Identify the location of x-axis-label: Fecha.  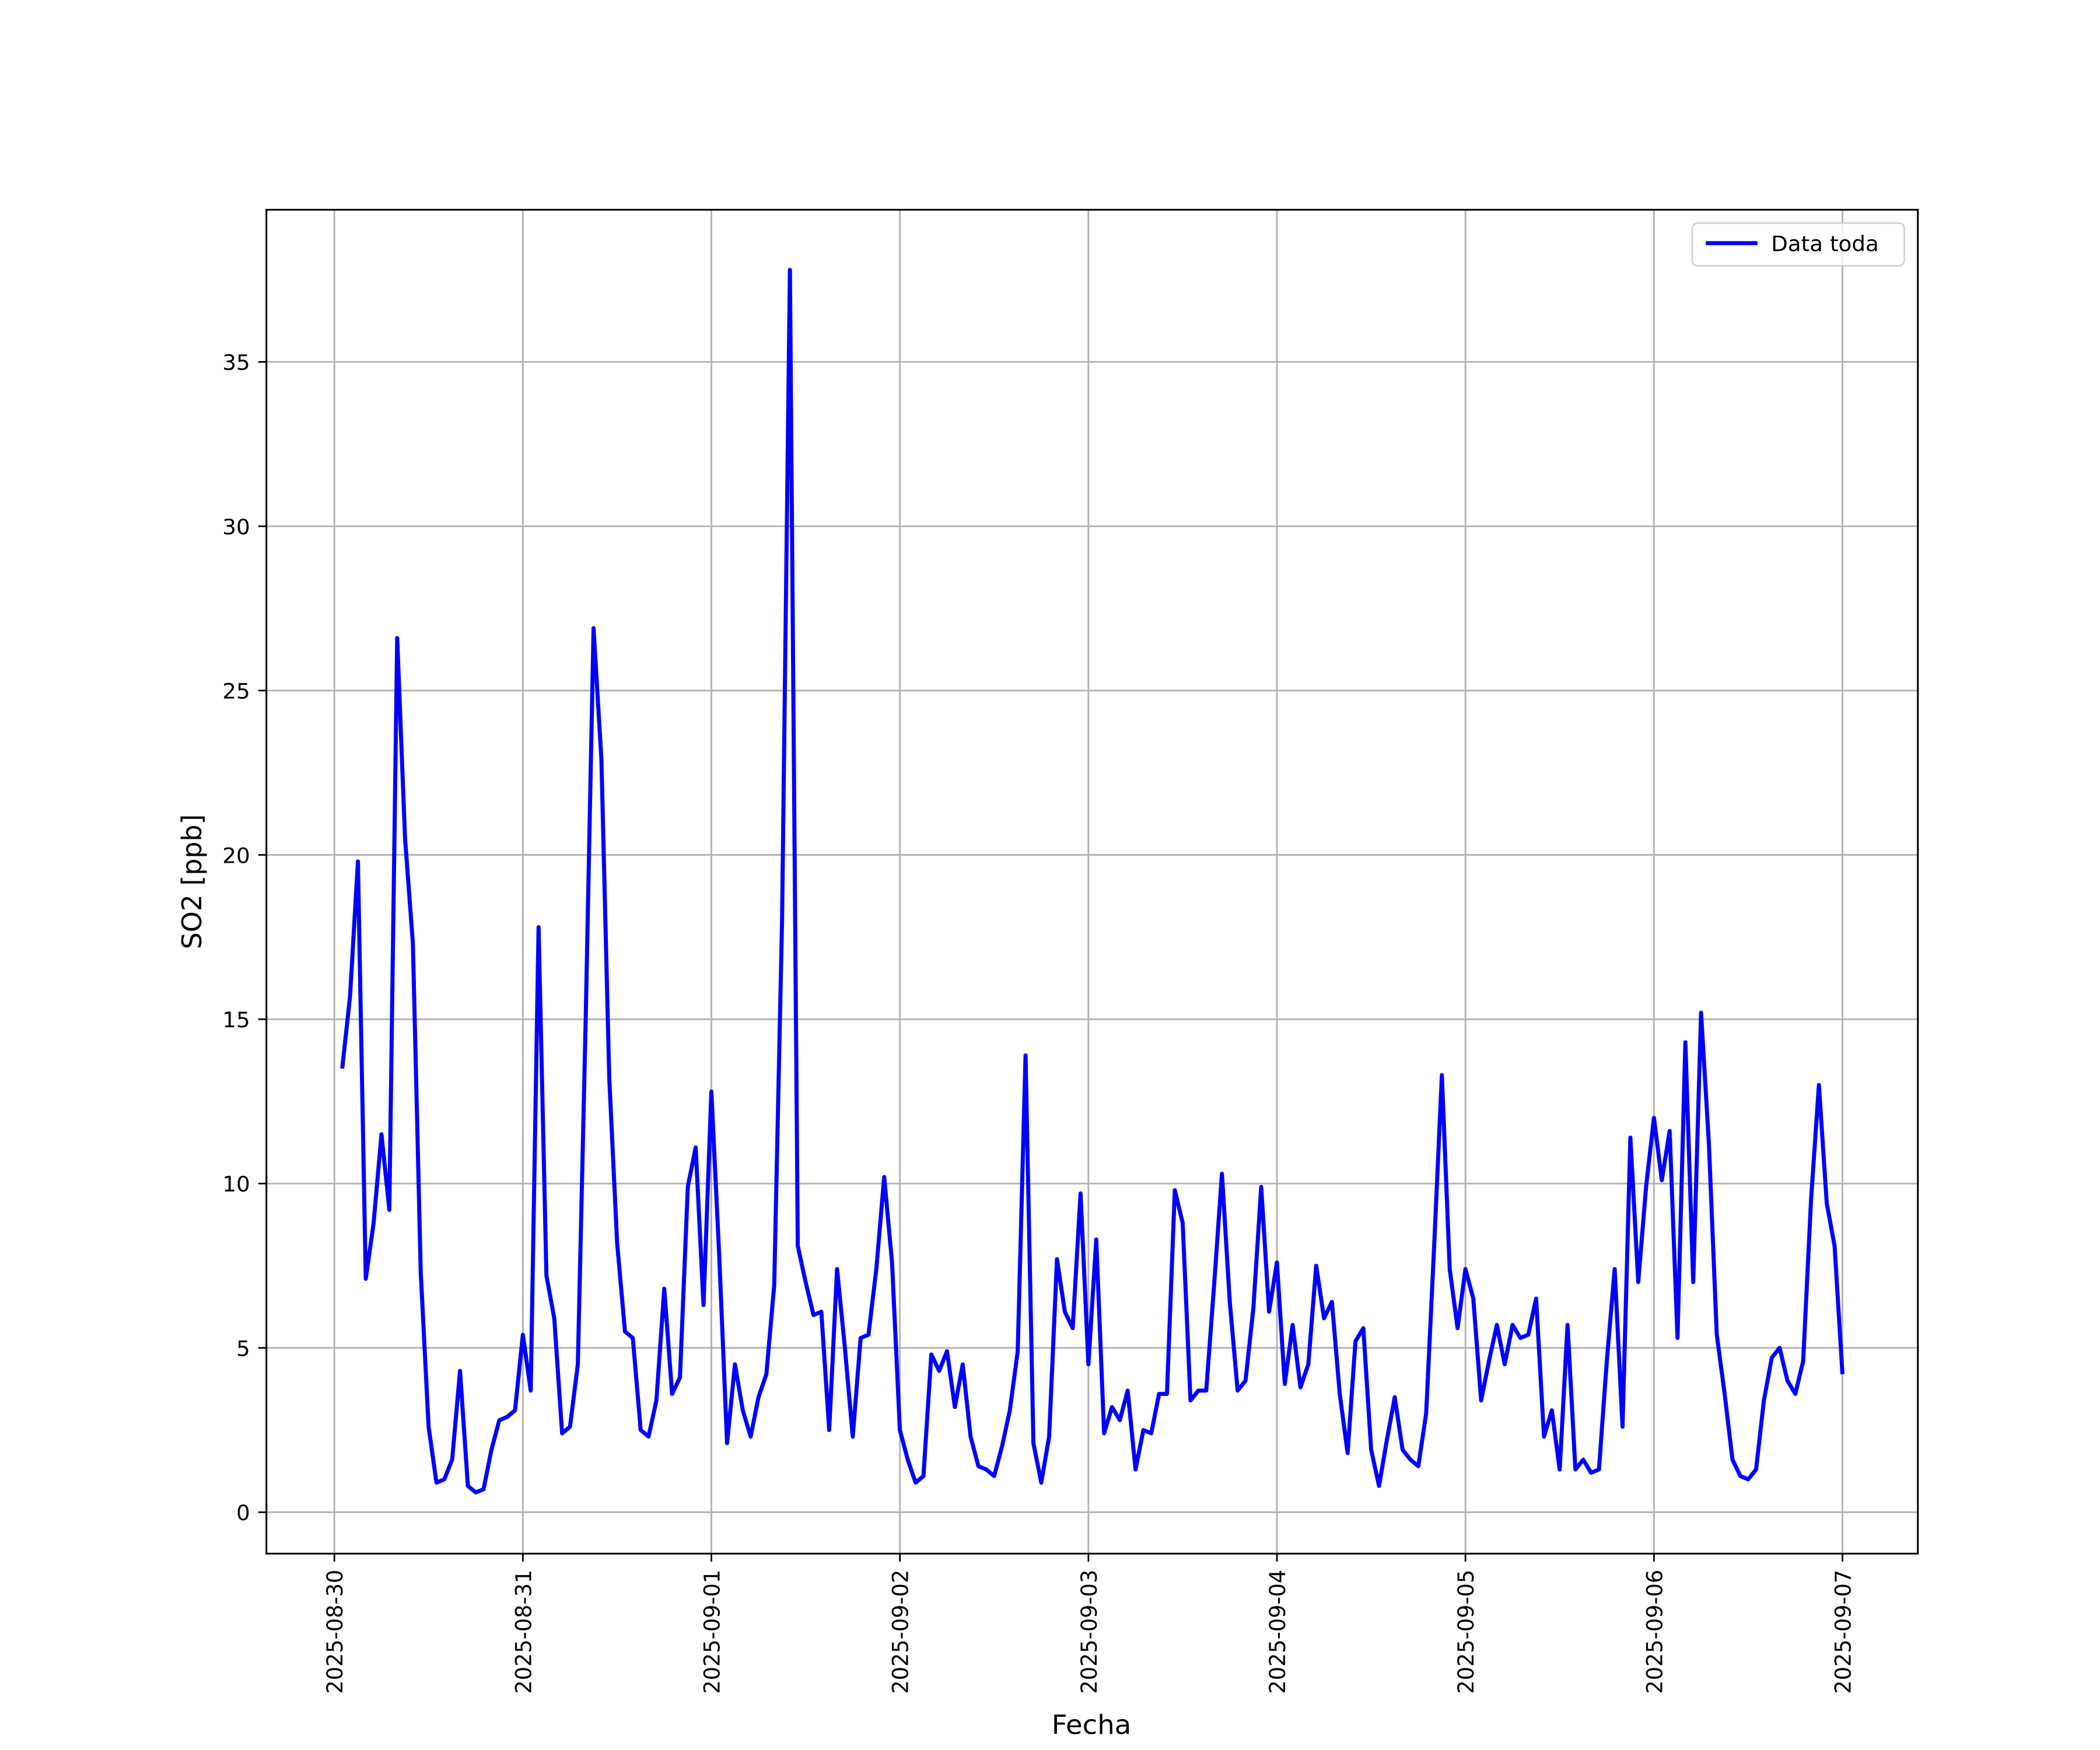
(1092, 1725).